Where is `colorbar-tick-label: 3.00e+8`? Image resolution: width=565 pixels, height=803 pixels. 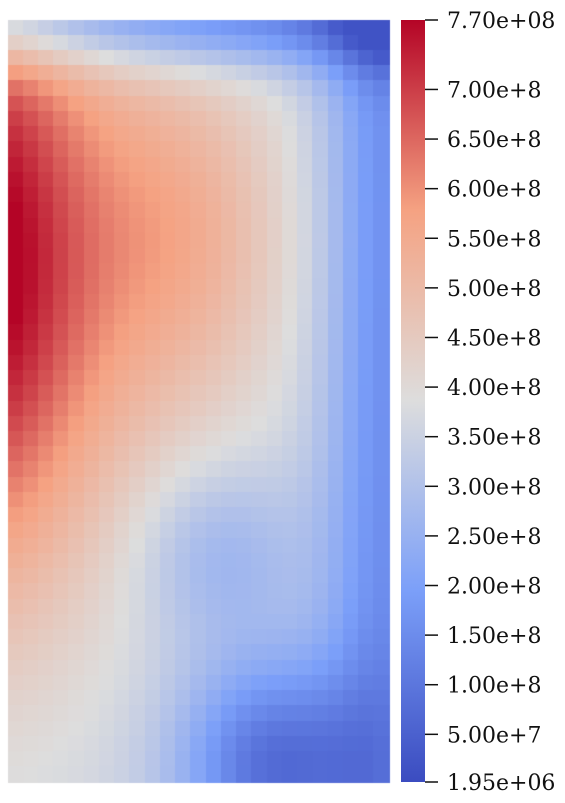 colorbar-tick-label: 3.00e+8 is located at coordinates (494, 487).